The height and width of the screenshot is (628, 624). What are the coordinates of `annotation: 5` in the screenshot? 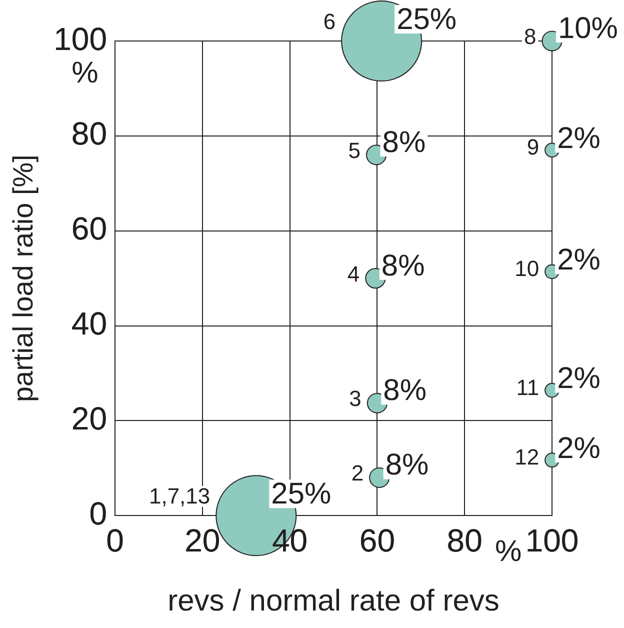 It's located at (354, 151).